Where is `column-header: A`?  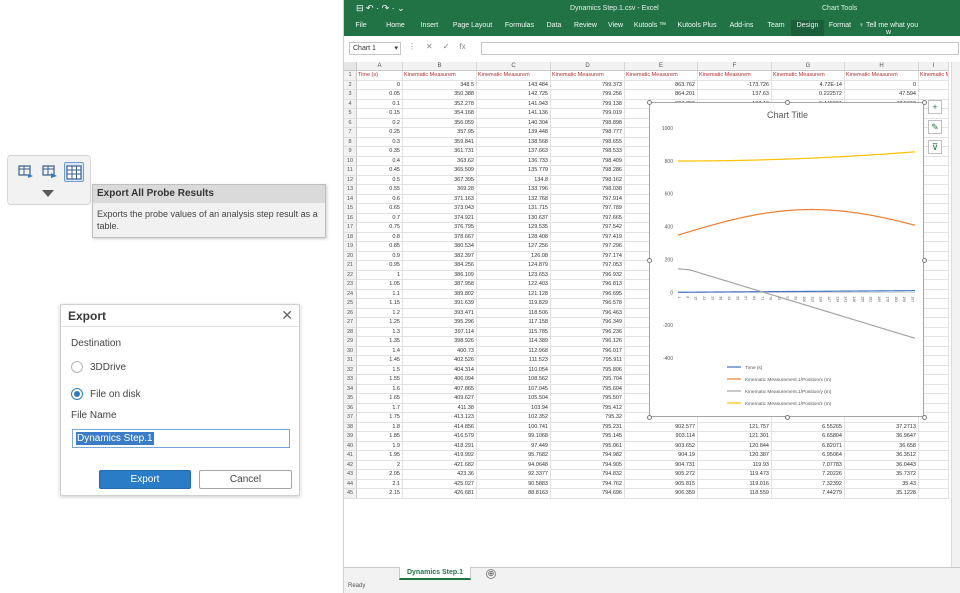 column-header: A is located at coordinates (380, 66).